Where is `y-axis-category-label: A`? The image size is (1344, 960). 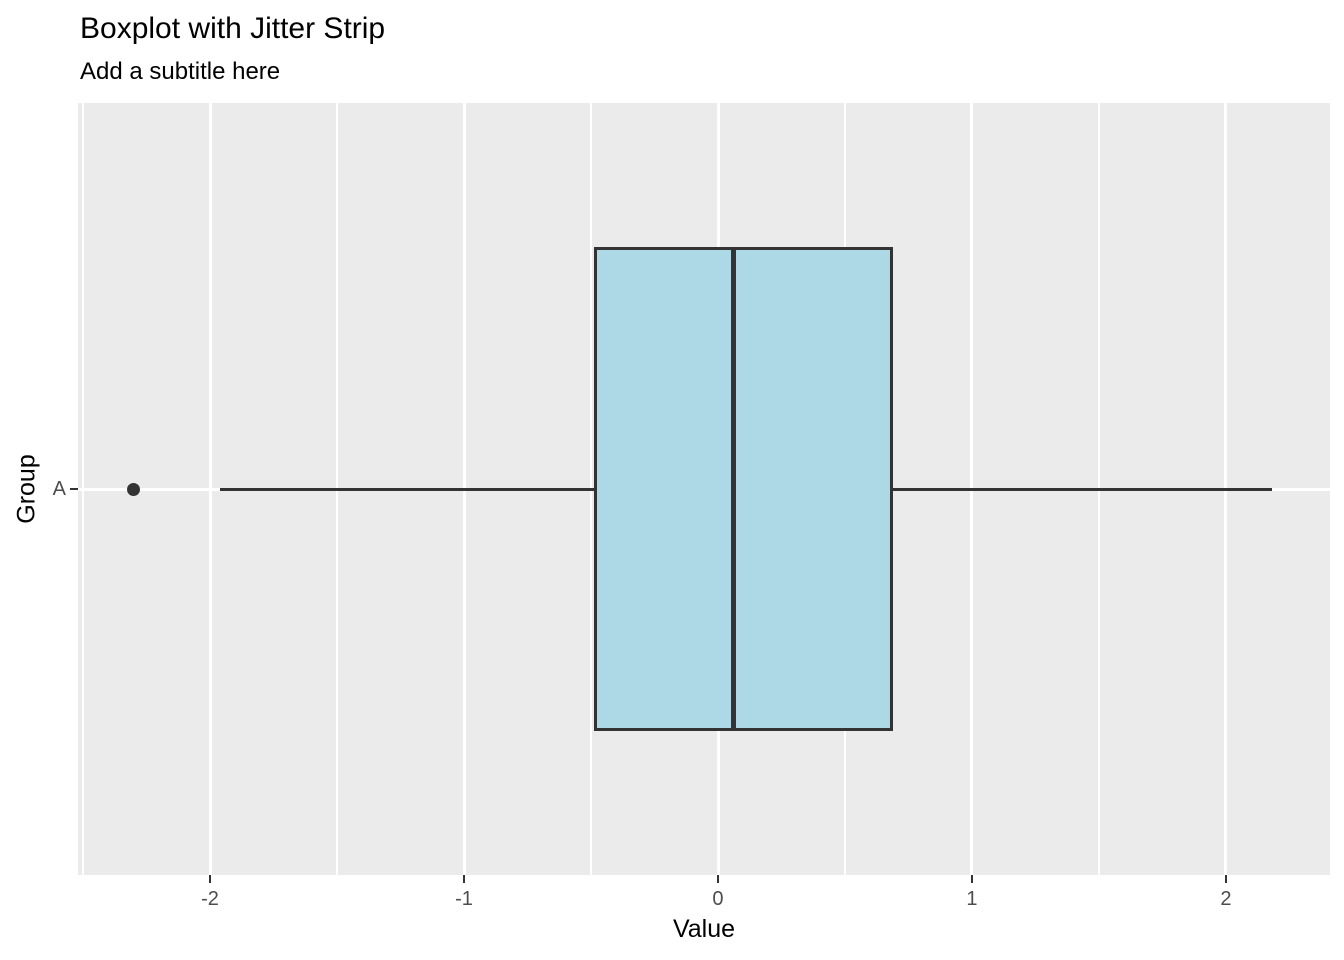
y-axis-category-label: A is located at coordinates (59, 489).